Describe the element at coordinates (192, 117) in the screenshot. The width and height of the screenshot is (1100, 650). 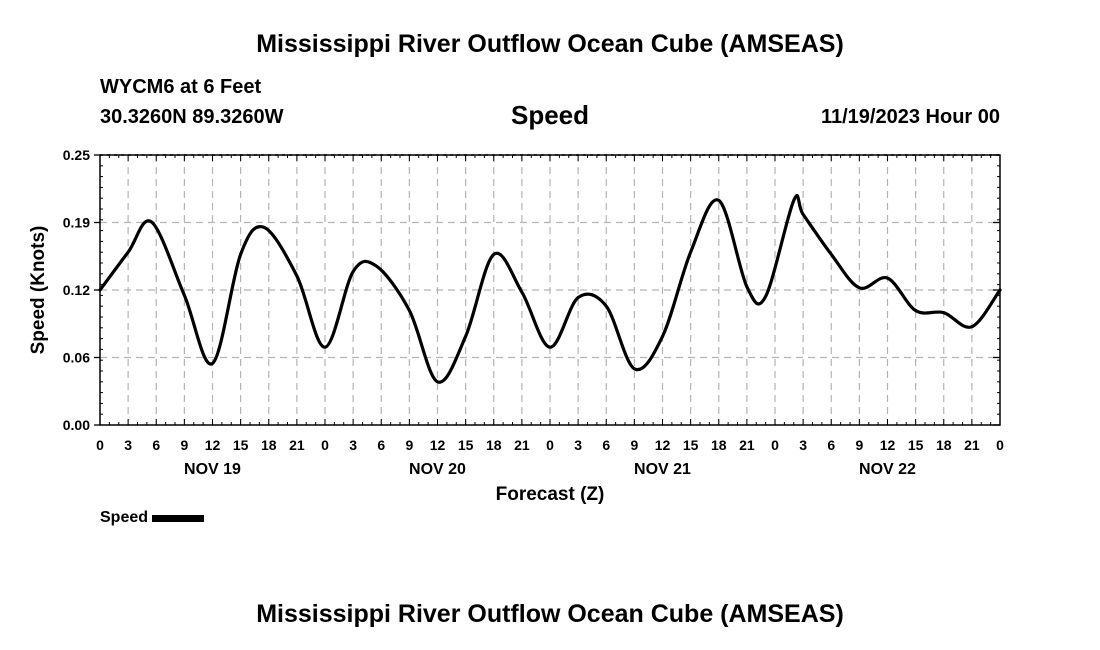
I see `coordinates-label: 30.3260N 89.3260W` at that location.